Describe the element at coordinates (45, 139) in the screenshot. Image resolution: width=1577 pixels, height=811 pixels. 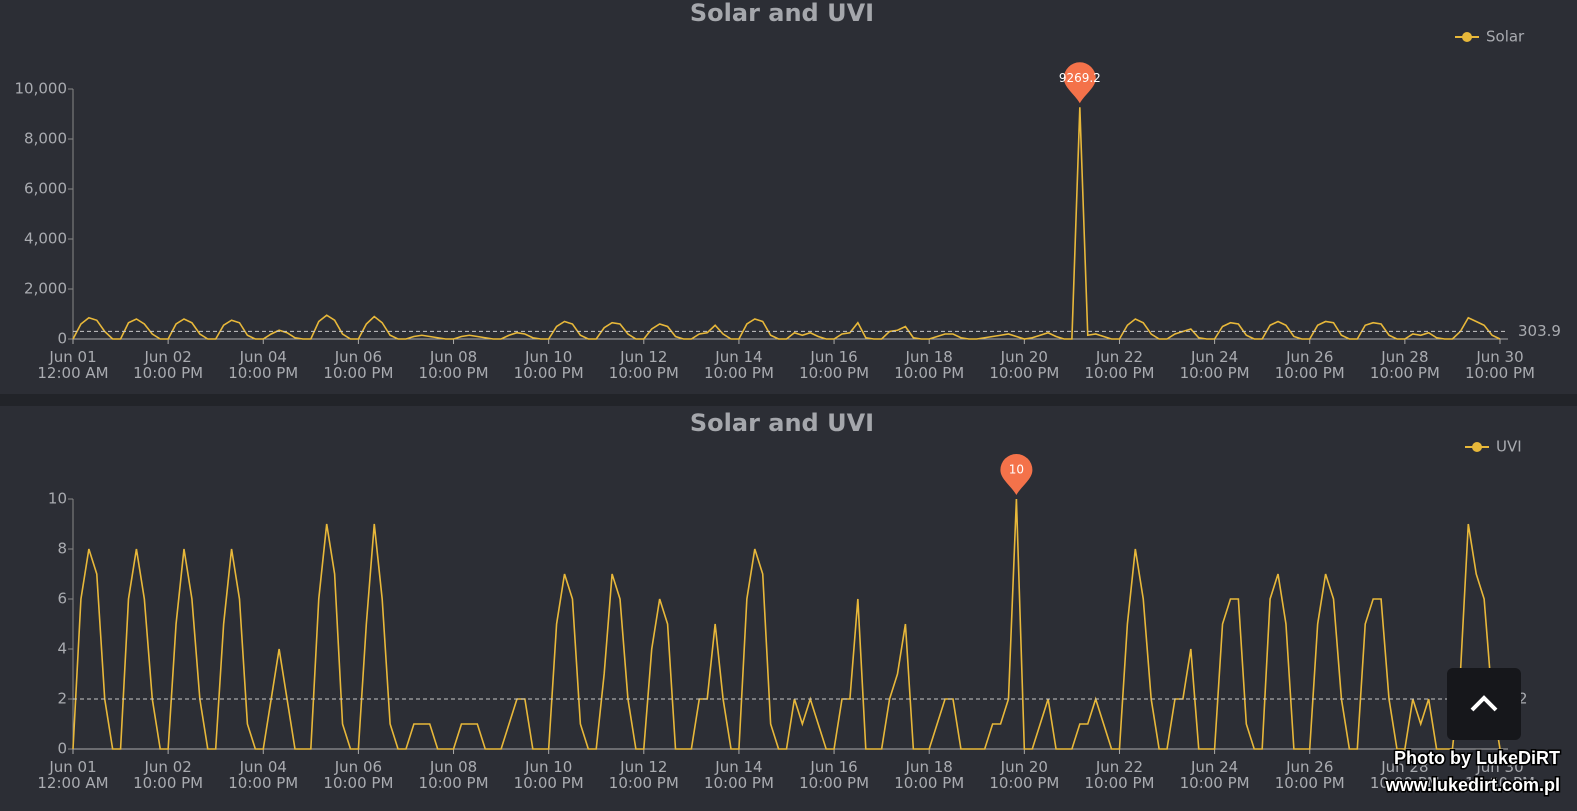
I see `y-tick-label: 8,000` at that location.